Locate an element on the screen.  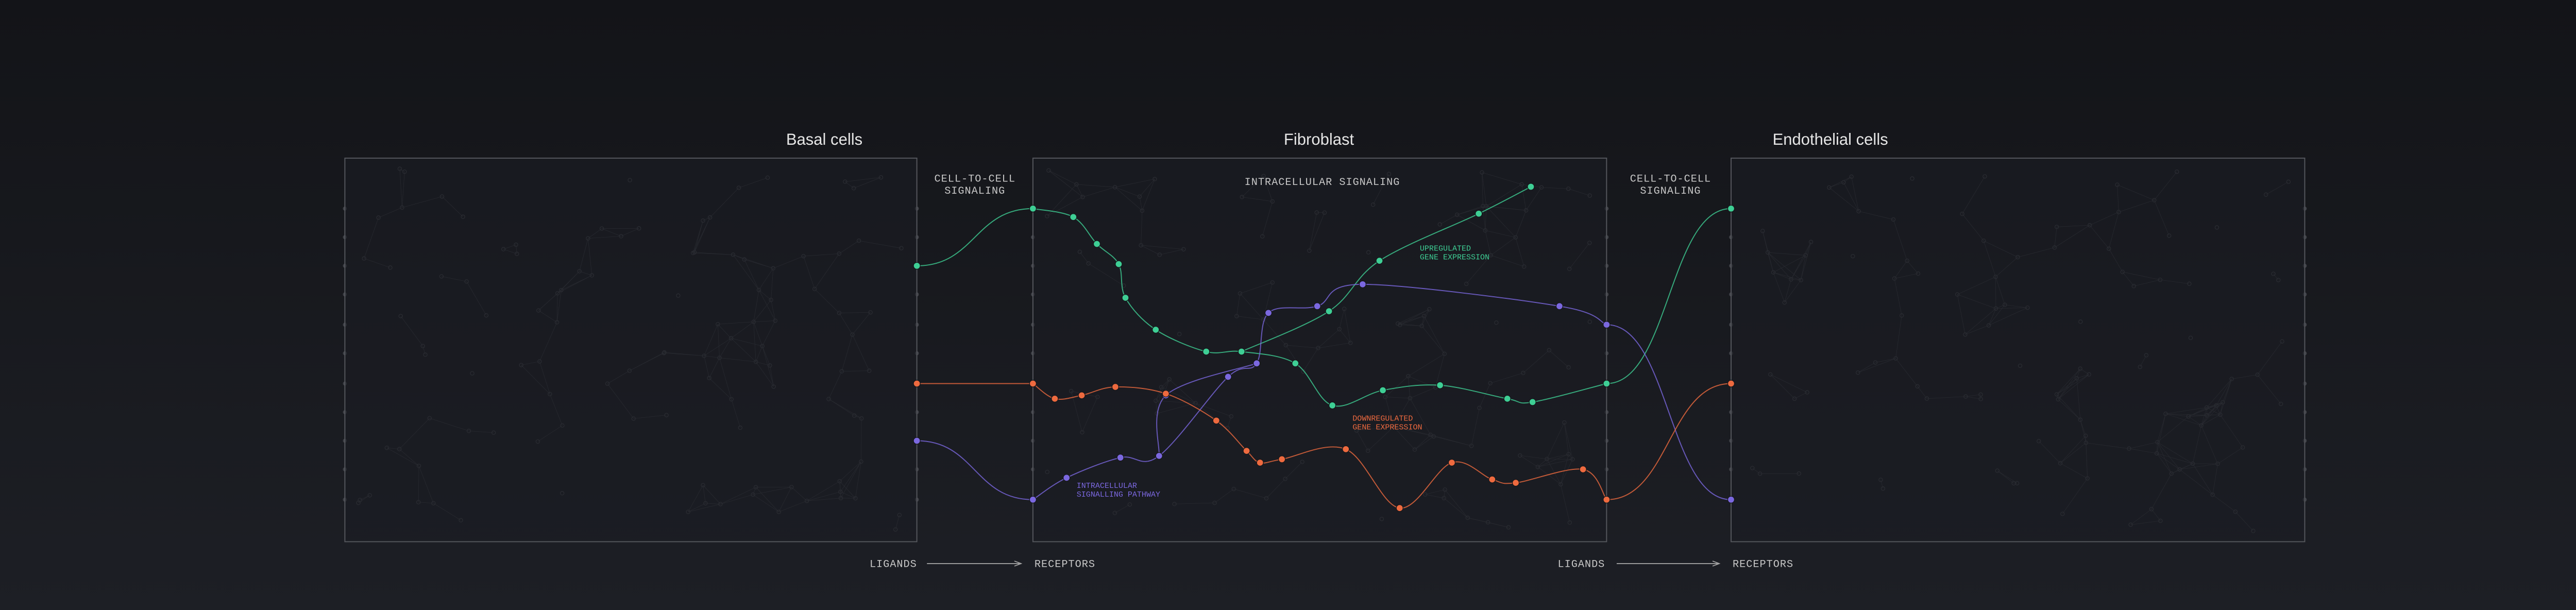
signal-label: INTRACELLULAR SIGNALING is located at coordinates (1322, 183).